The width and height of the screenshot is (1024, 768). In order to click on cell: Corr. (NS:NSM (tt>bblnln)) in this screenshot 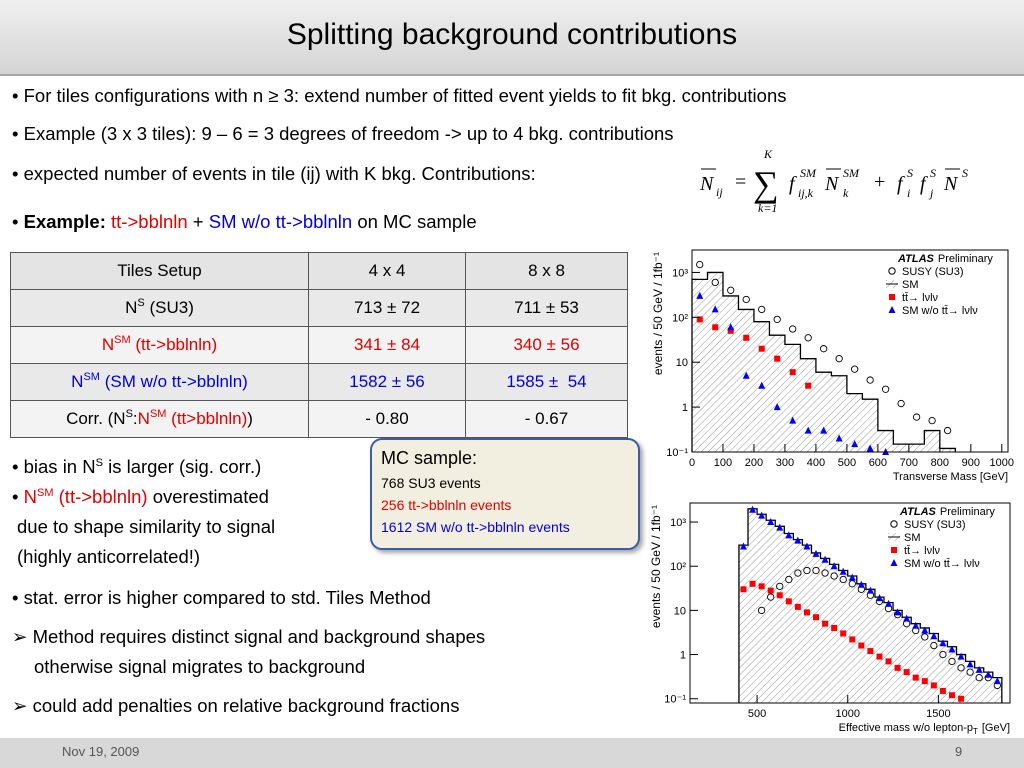, I will do `click(159, 419)`.